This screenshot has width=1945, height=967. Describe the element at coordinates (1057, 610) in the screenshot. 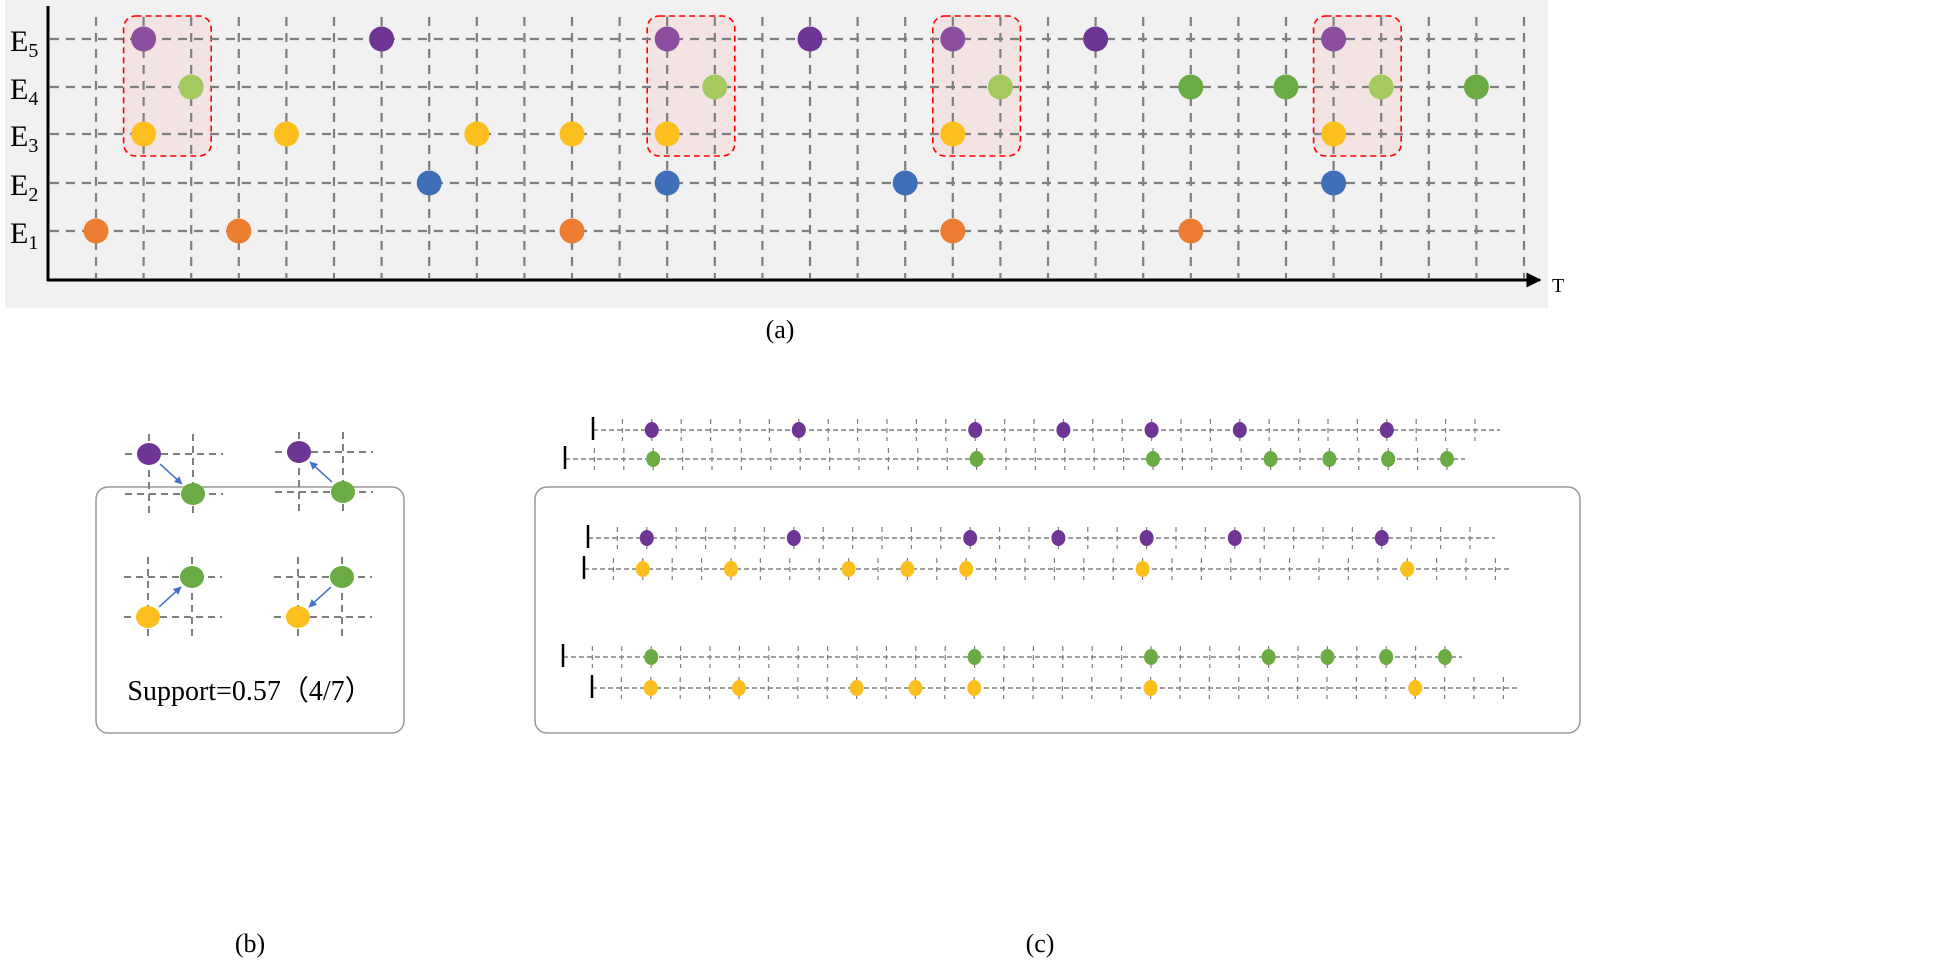

I see `panel-c-frame` at that location.